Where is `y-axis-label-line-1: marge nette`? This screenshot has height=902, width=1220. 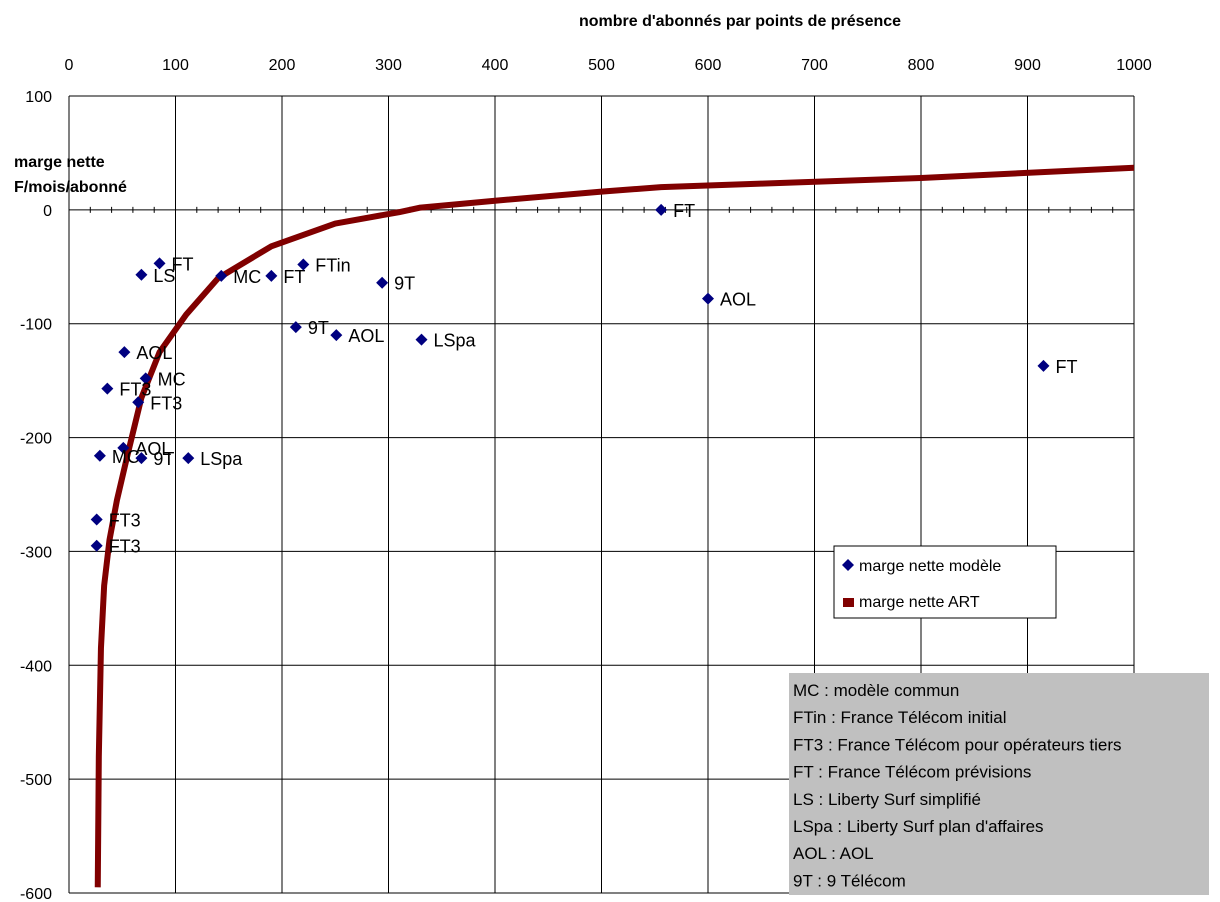
y-axis-label-line-1: marge nette is located at coordinates (59, 162).